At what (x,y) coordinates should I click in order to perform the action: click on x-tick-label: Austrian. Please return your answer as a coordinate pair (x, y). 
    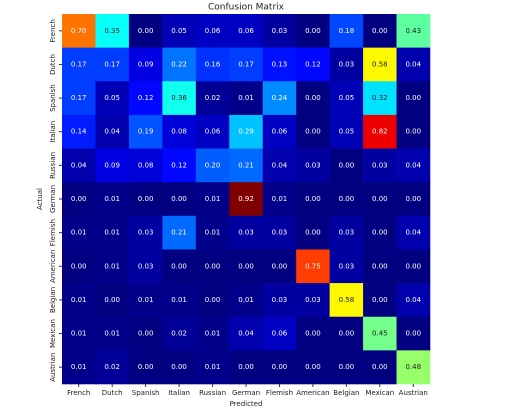
    Looking at the image, I should click on (413, 393).